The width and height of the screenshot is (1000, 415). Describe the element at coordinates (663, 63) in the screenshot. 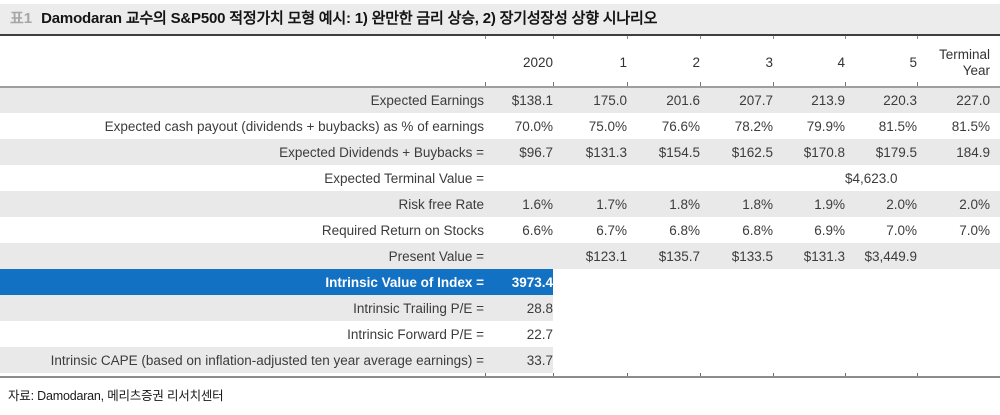

I see `column-header: 2` at that location.